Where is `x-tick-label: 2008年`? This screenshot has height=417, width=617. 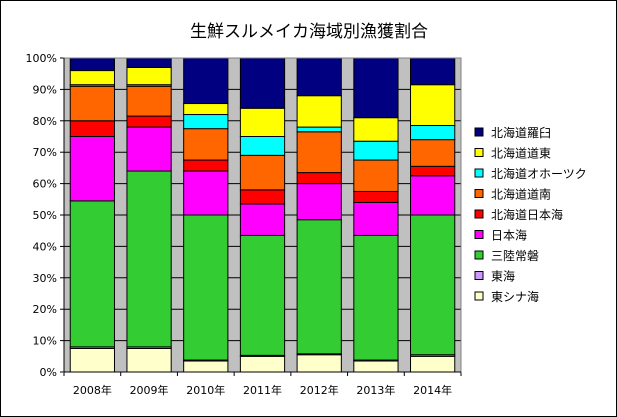 x-tick-label: 2008年 is located at coordinates (92, 390).